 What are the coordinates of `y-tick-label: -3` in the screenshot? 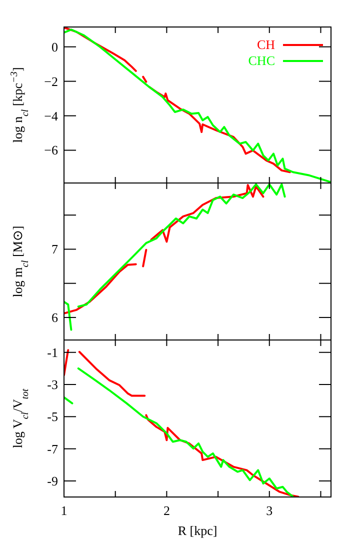 It's located at (52, 384).